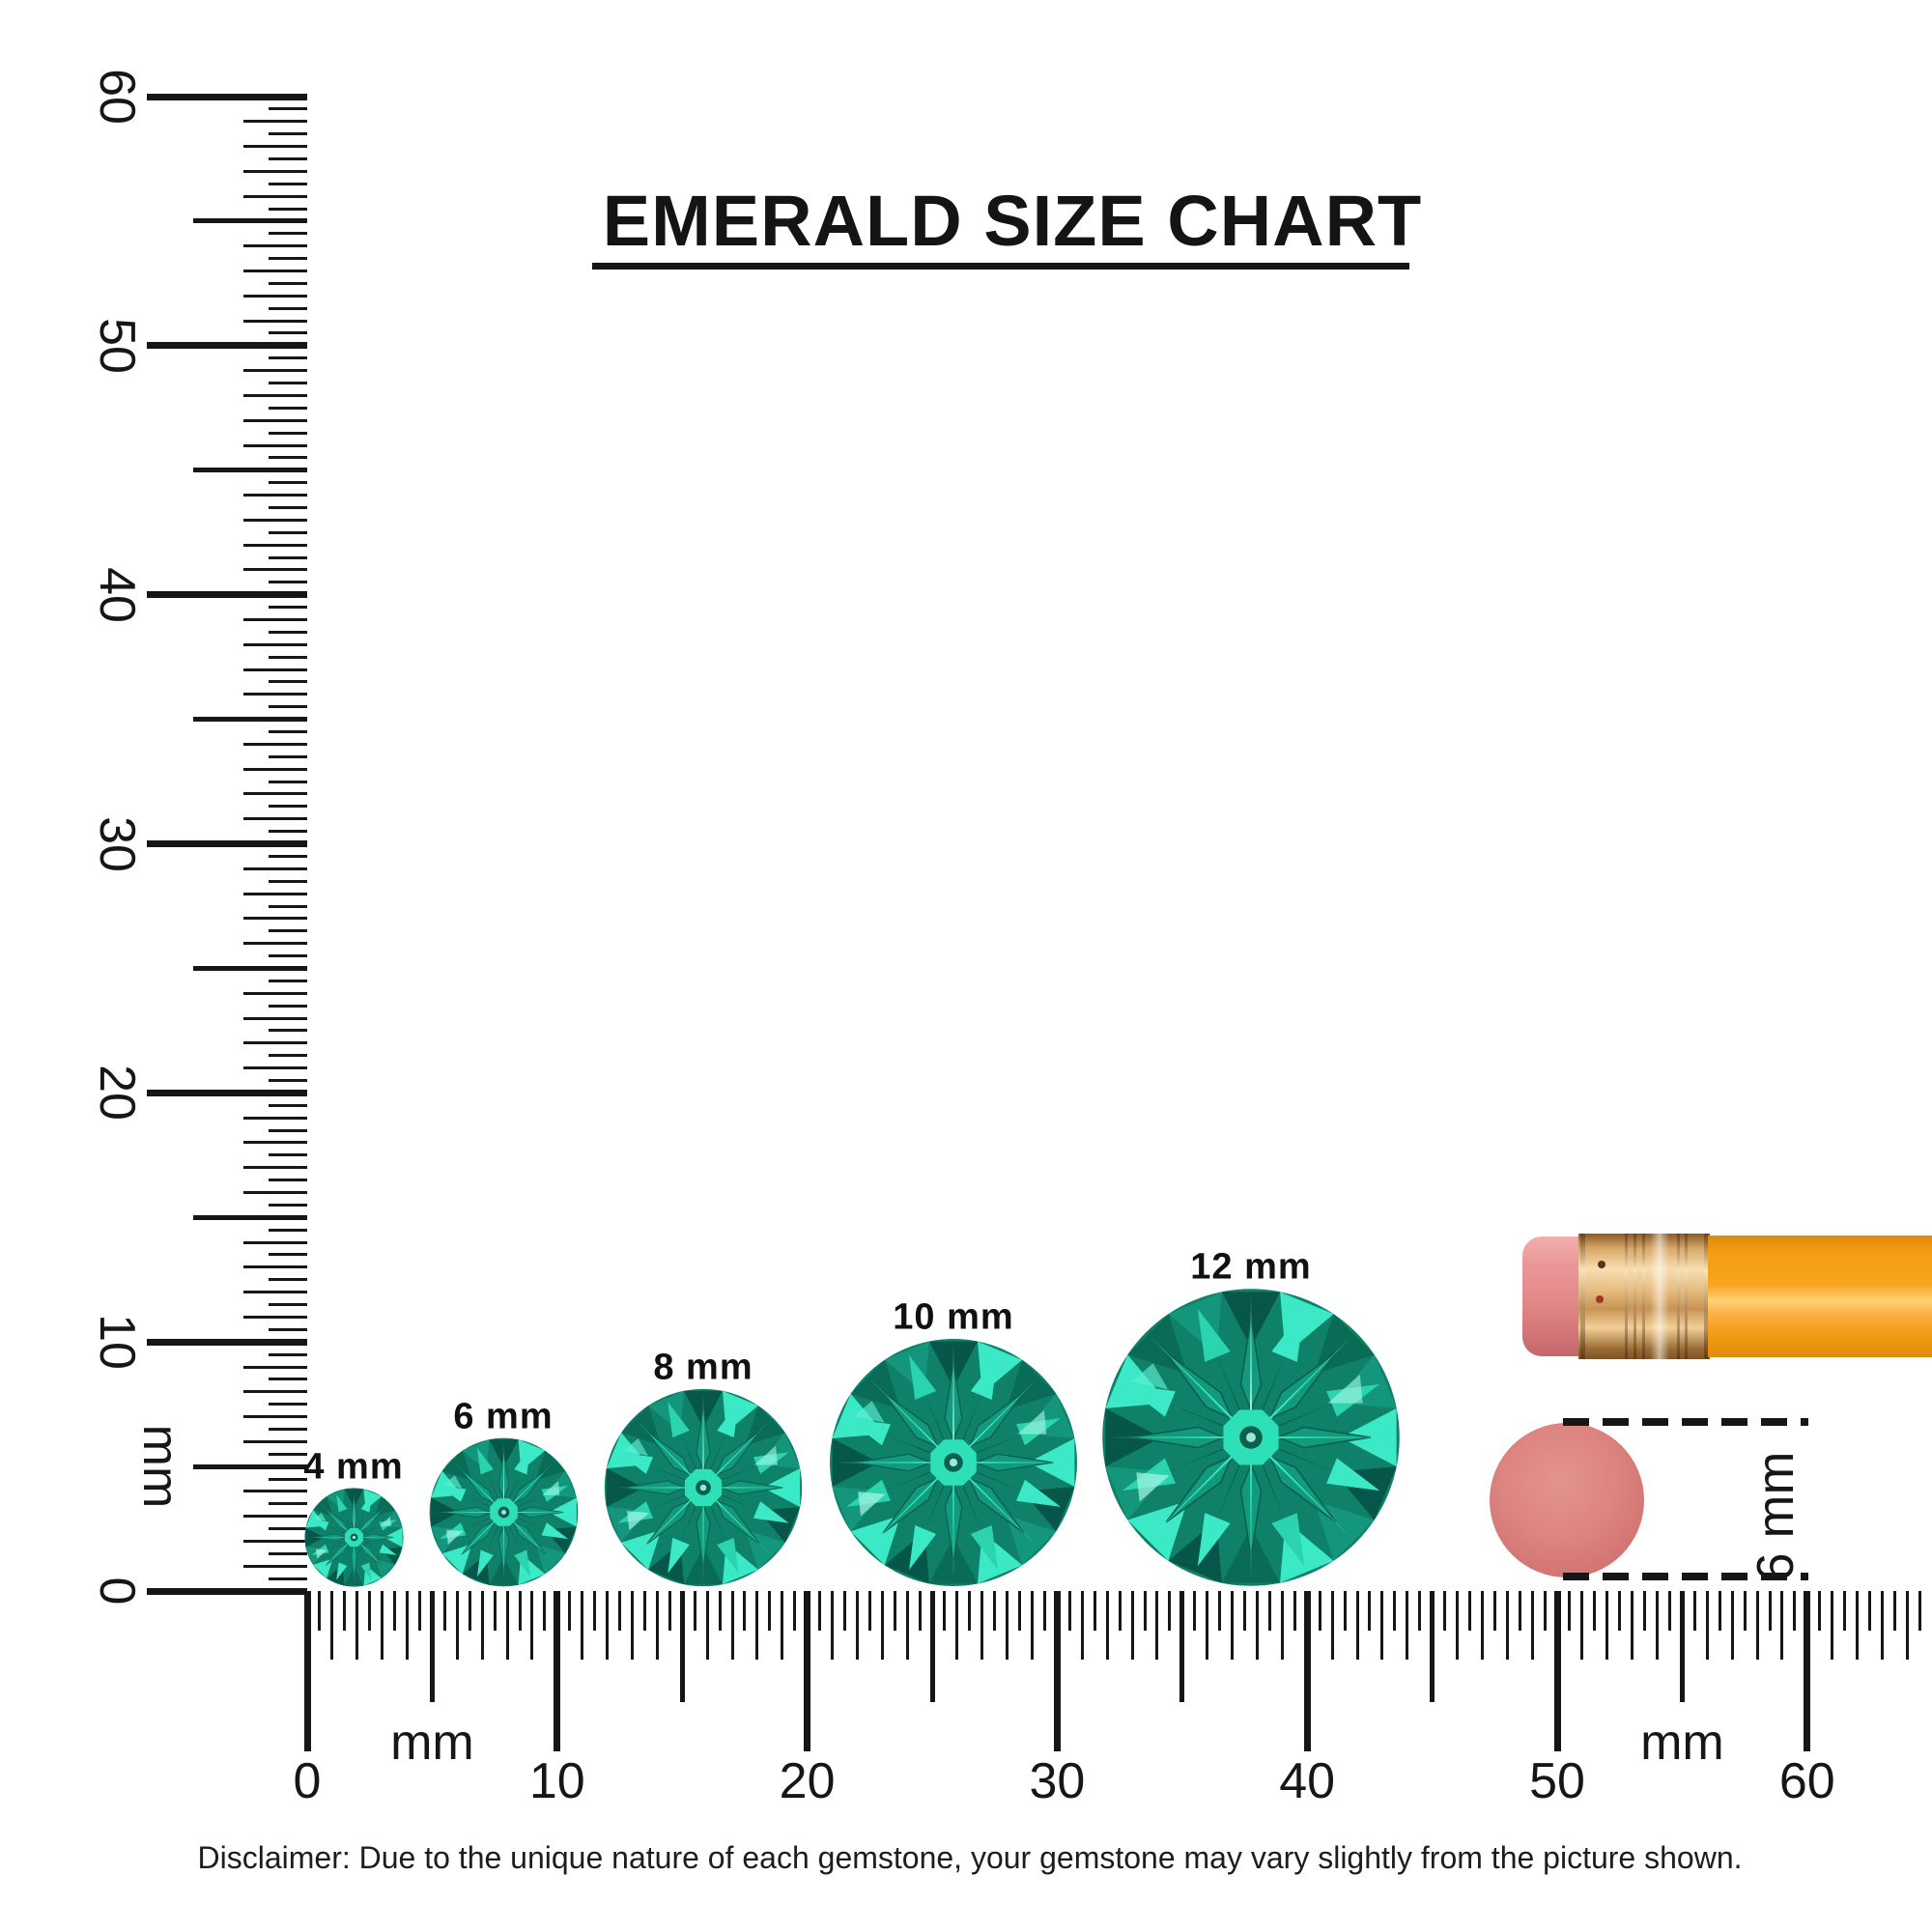 This screenshot has height=1932, width=1932. I want to click on measure-line-bottom, so click(1685, 1576).